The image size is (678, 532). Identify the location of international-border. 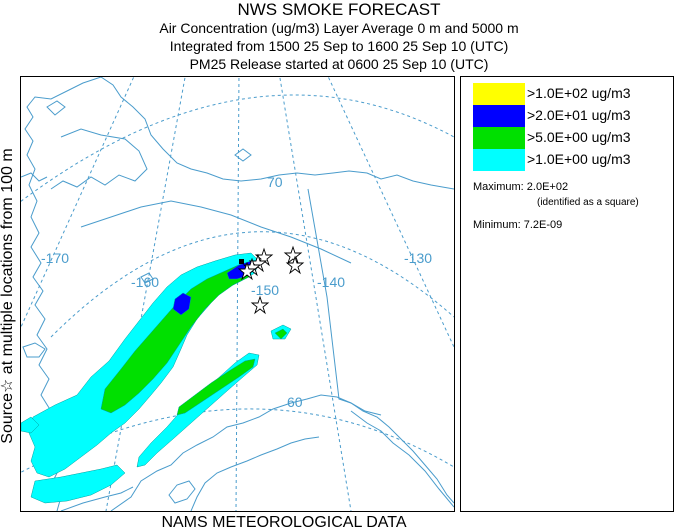
(344, 302).